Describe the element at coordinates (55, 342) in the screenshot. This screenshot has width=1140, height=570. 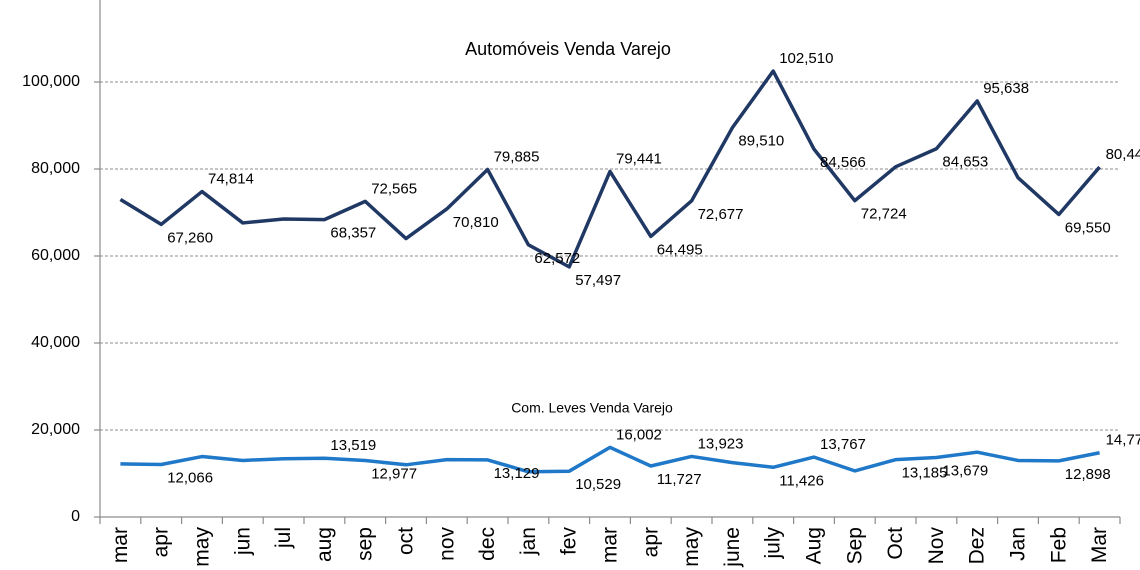
I see `y-tick-label: 40,000` at that location.